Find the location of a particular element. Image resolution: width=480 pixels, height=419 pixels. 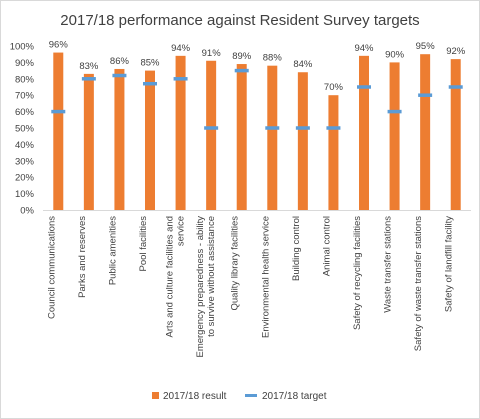

bar-value-label: 88% is located at coordinates (273, 58).